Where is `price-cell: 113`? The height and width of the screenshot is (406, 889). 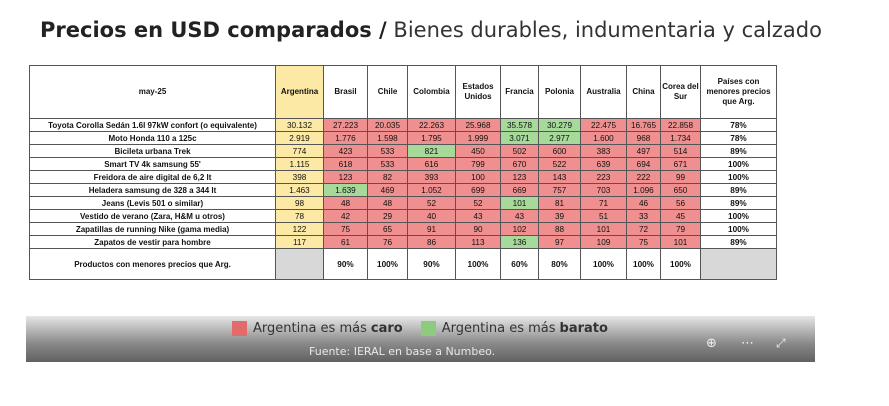 price-cell: 113 is located at coordinates (478, 242).